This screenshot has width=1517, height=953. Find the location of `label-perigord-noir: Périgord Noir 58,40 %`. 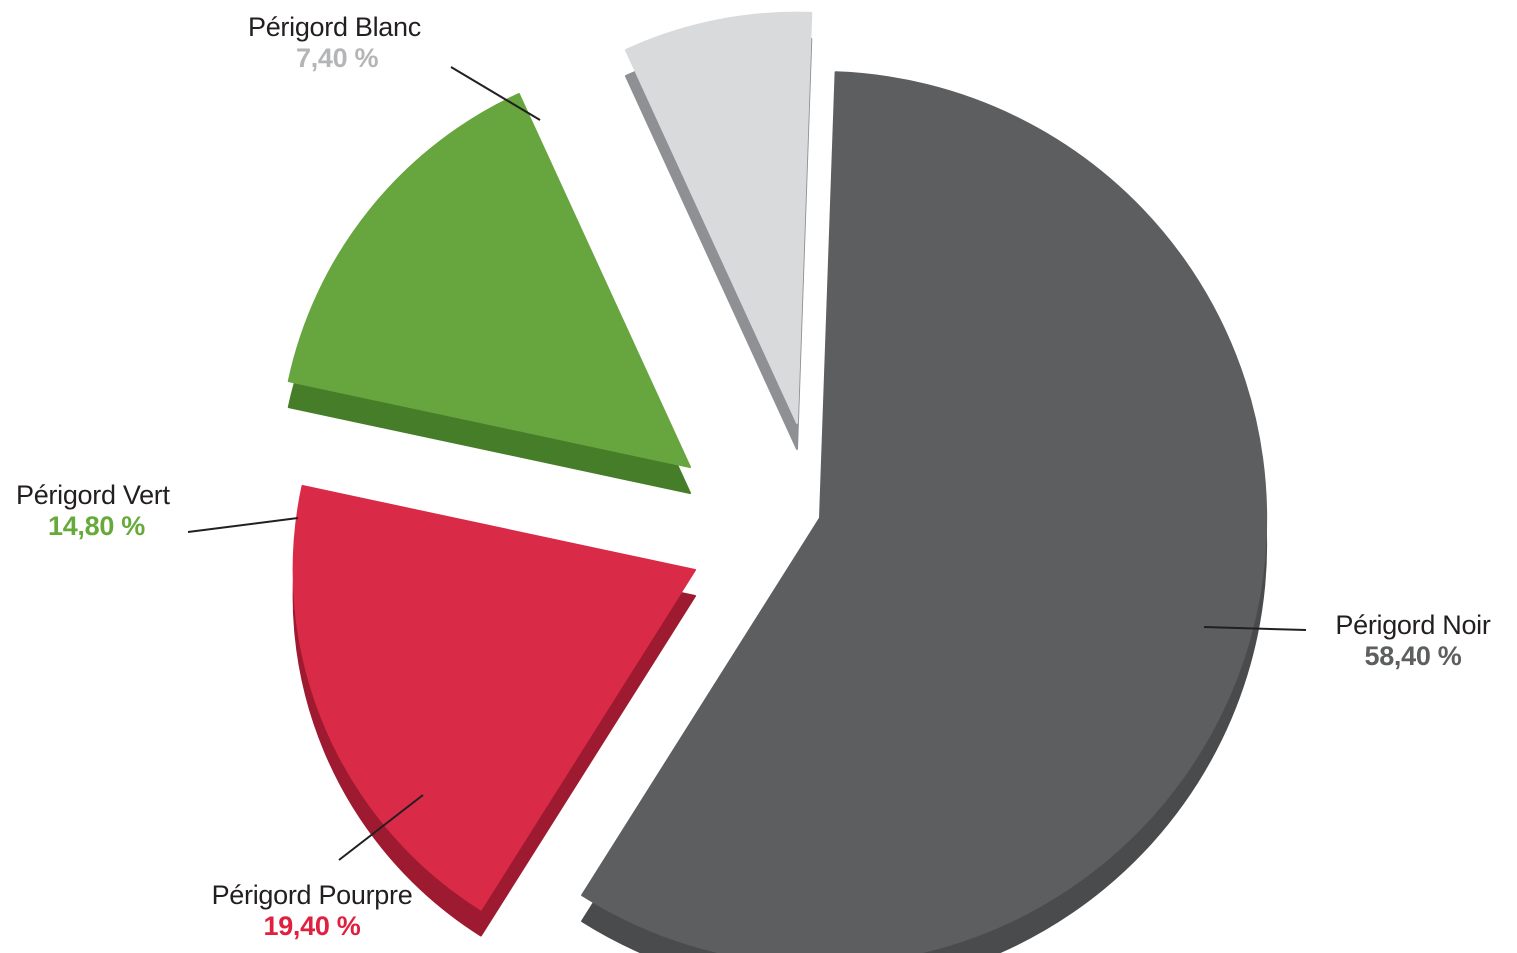

label-perigord-noir: Périgord Noir 58,40 % is located at coordinates (1413, 641).